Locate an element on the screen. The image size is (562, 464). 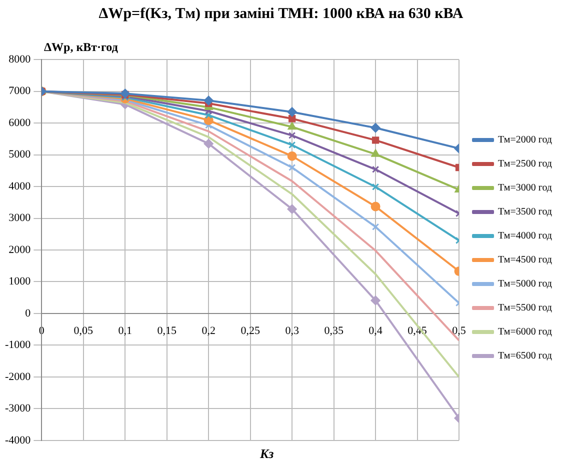
legend-label: Тм=2000 год is located at coordinates (525, 140).